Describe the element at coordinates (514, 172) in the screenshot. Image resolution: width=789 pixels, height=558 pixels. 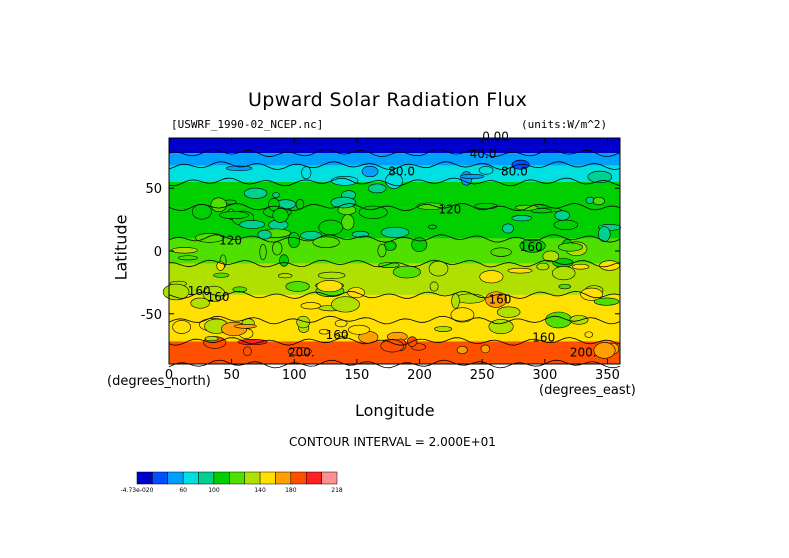
I see `contour-label: 80.0` at that location.